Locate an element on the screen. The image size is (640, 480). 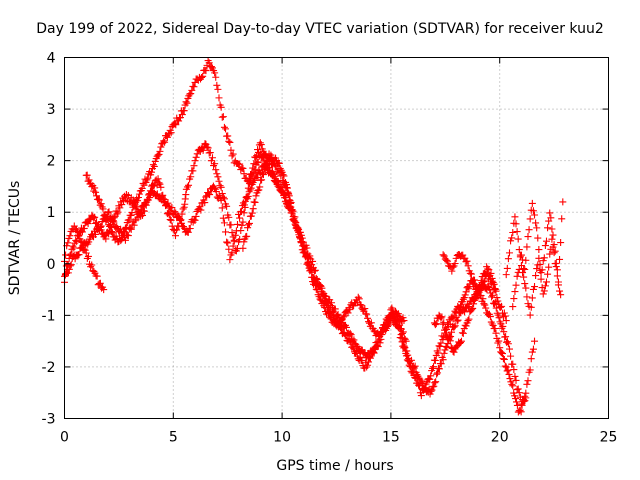
y-tick-label: -1 is located at coordinates (49, 316).